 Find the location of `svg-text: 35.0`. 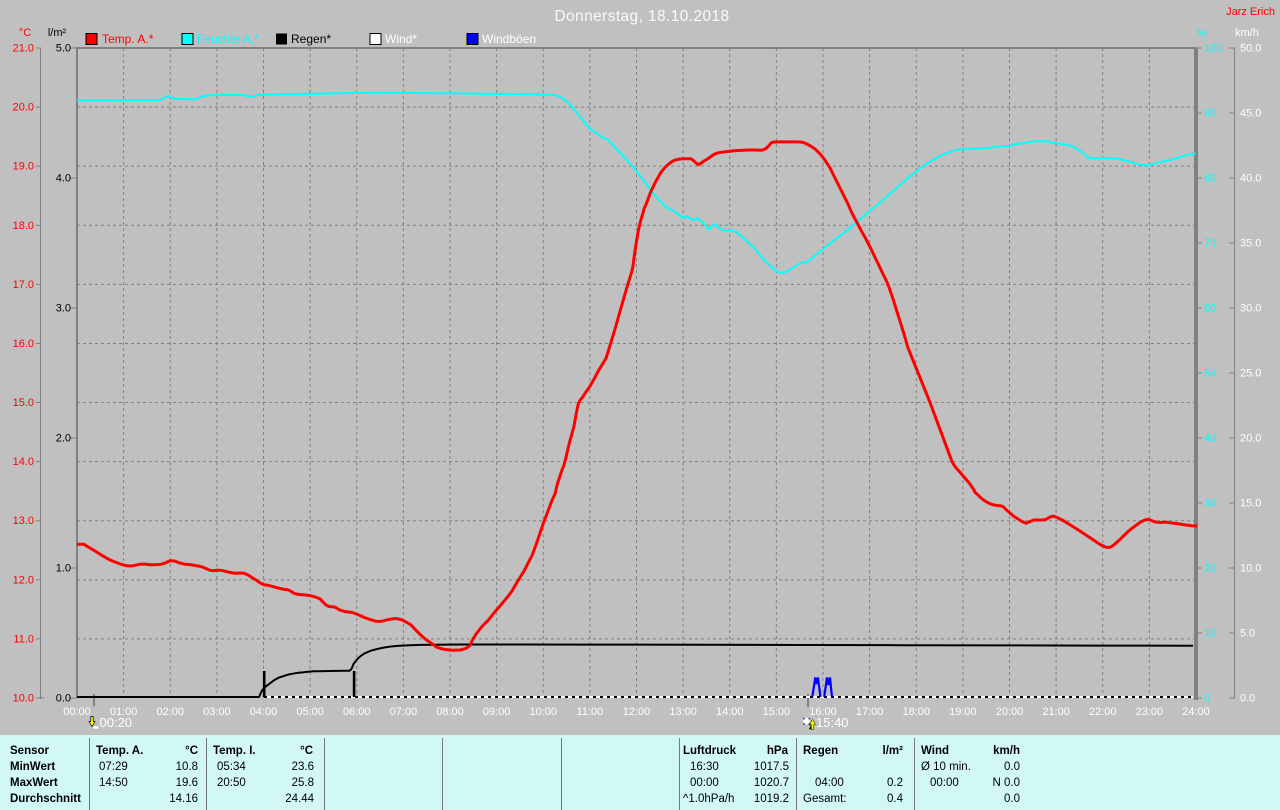

svg-text: 35.0 is located at coordinates (1250, 244).